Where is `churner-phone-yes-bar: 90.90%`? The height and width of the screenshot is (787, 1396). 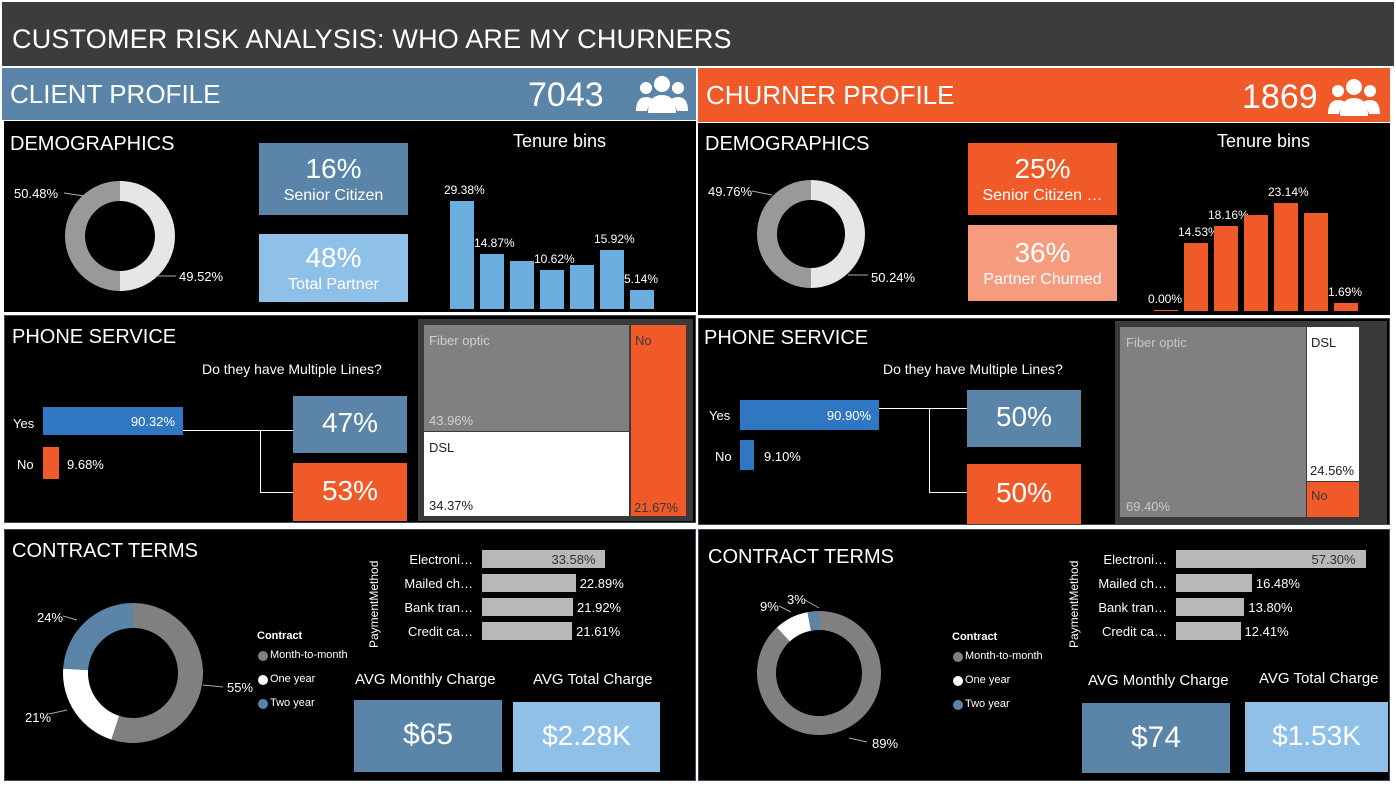
churner-phone-yes-bar: 90.90% is located at coordinates (809, 415).